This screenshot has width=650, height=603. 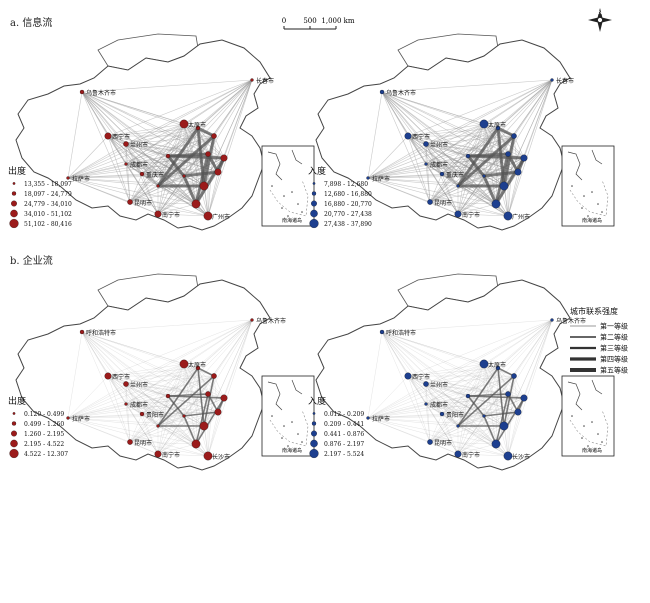 What do you see at coordinates (143, 203) in the screenshot?
I see `city-label: 昆明市` at bounding box center [143, 203].